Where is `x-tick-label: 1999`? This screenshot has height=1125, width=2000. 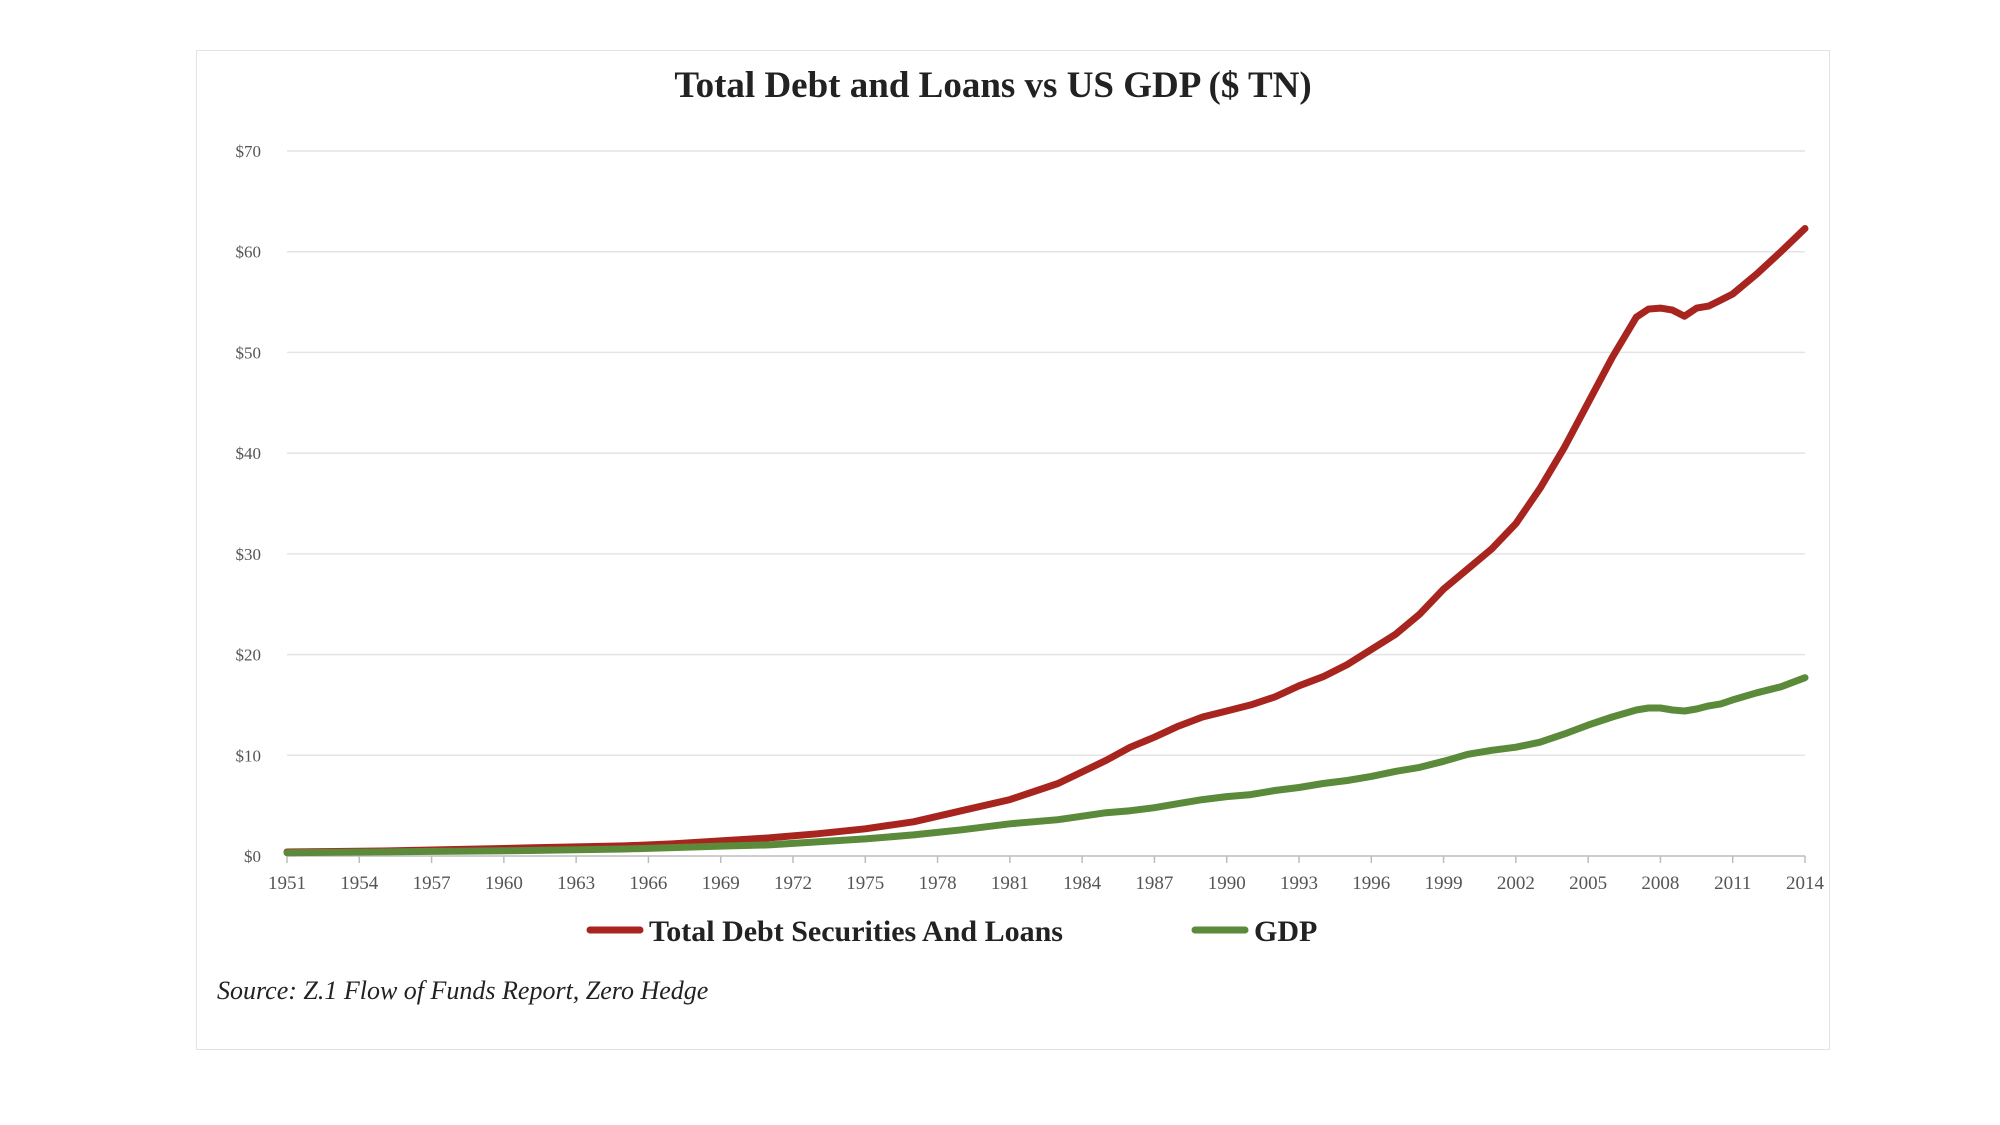
x-tick-label: 1999 is located at coordinates (1444, 883).